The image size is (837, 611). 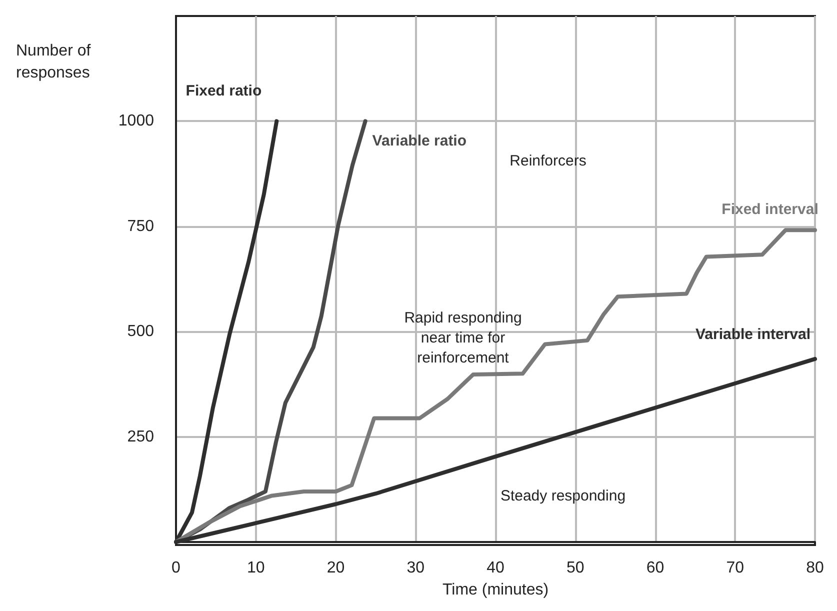 What do you see at coordinates (140, 437) in the screenshot?
I see `y-tick-label: 250` at bounding box center [140, 437].